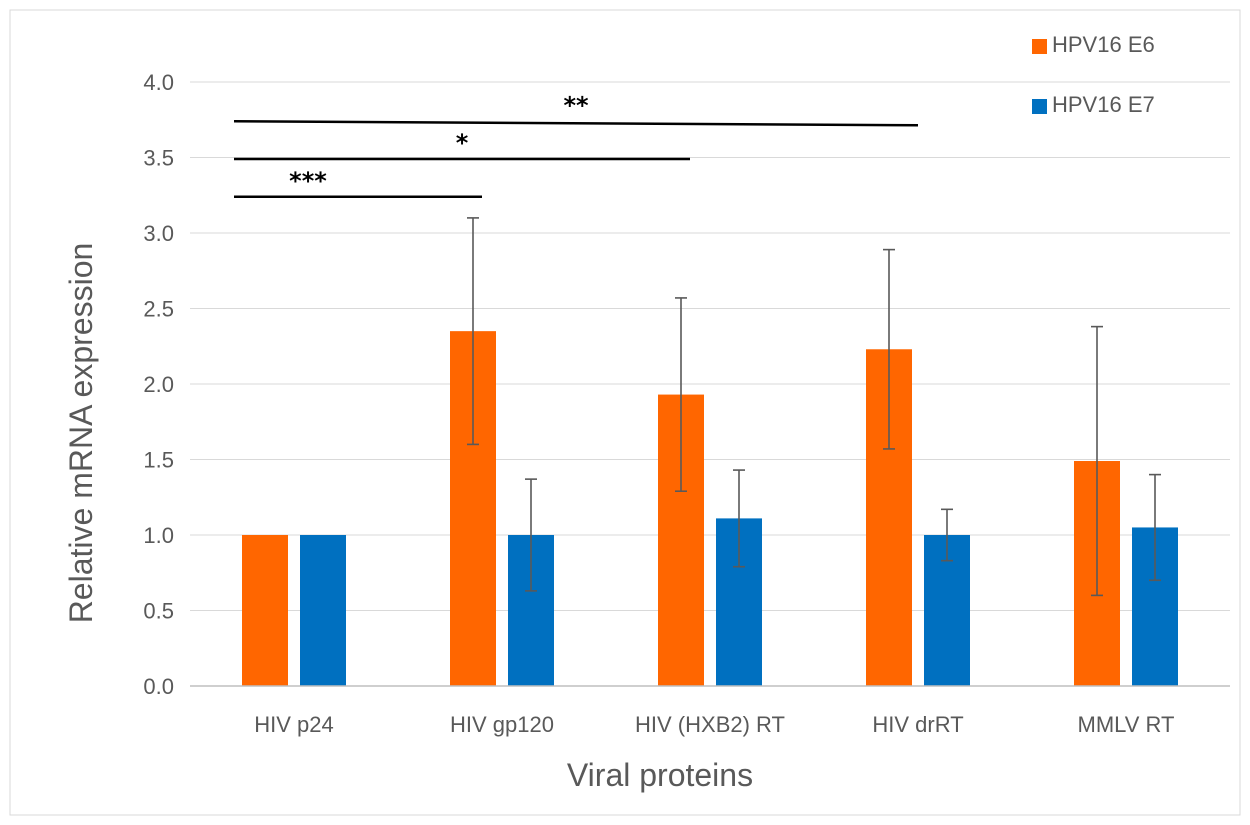  I want to click on significance-label: *, so click(462, 143).